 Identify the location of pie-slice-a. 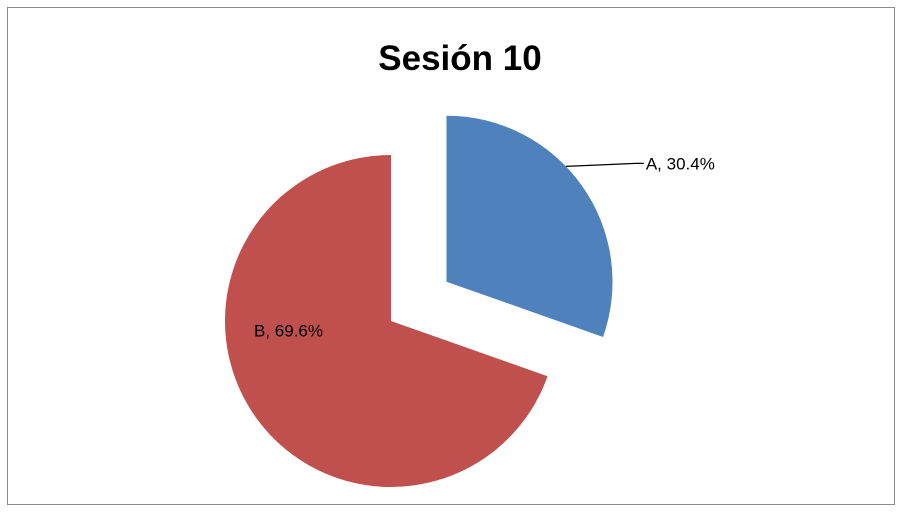
(529, 226).